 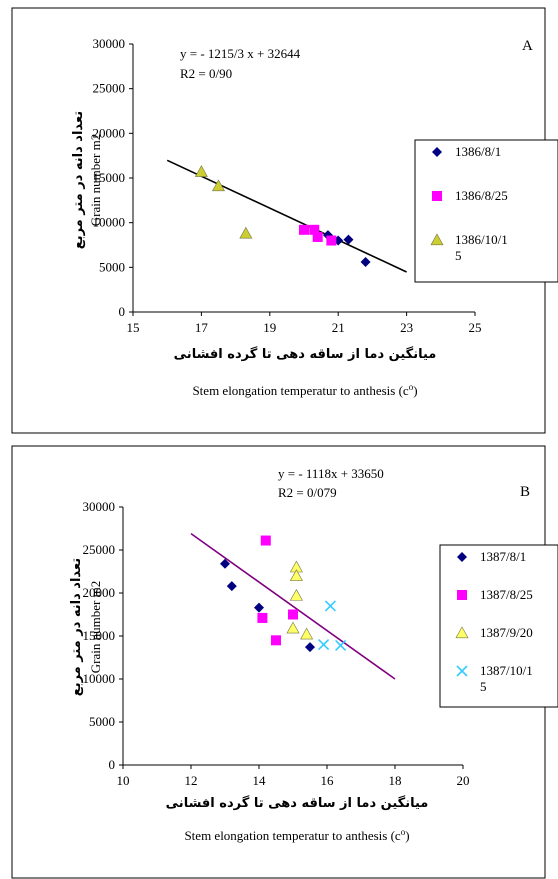 I want to click on legend-label: 1386/8/1, so click(x=478, y=151).